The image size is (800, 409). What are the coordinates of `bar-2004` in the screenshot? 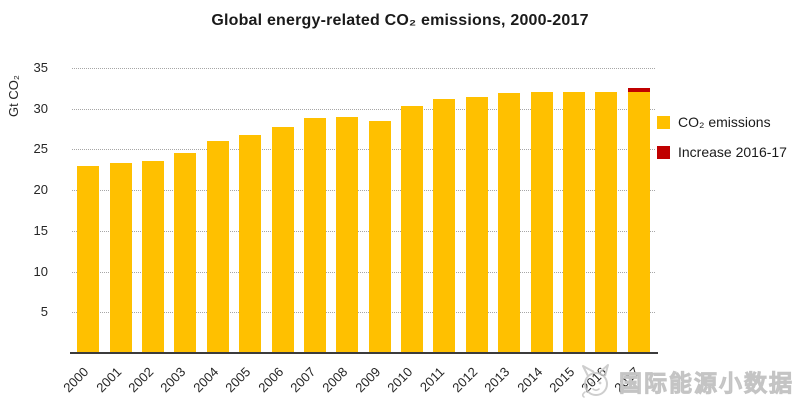 It's located at (217, 246).